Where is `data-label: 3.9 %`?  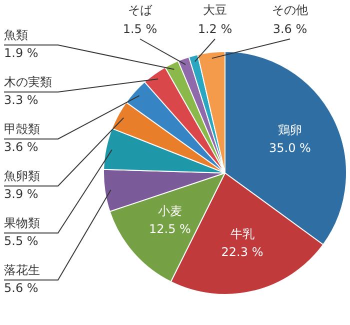 data-label: 3.9 % is located at coordinates (21, 194).